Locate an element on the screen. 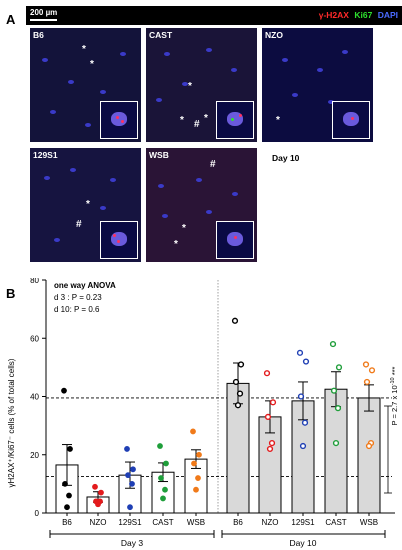 This screenshot has width=402, height=550. micrograph-129s1: 129S1 * # is located at coordinates (85, 205).